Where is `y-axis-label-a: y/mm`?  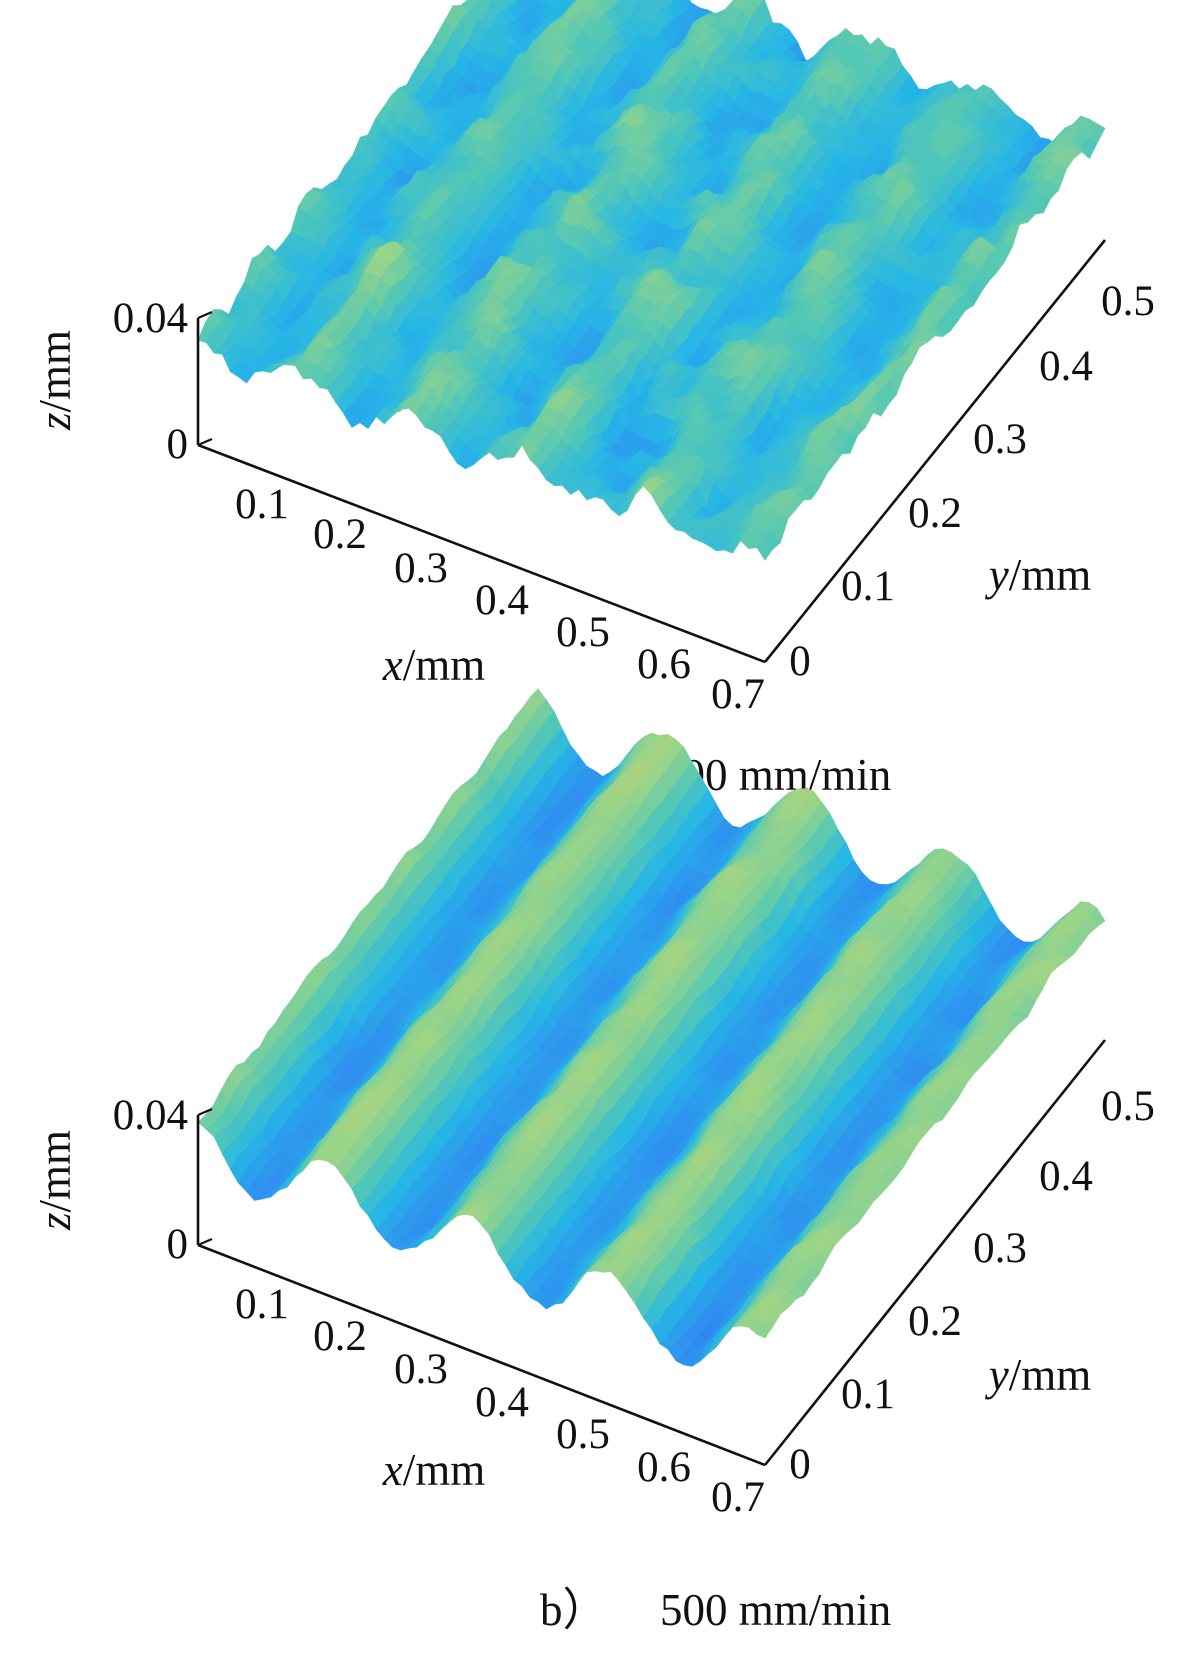
y-axis-label-a: y/mm is located at coordinates (1038, 575).